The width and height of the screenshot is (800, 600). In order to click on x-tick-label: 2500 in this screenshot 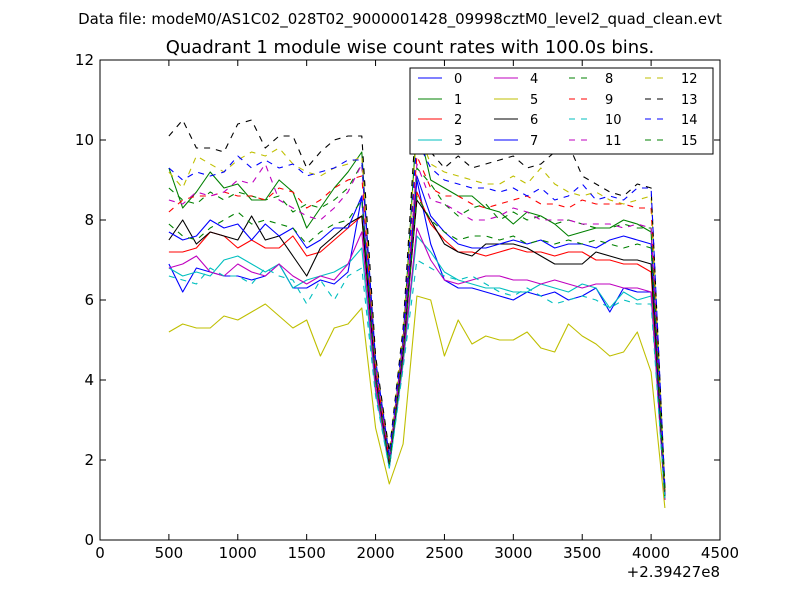, I will do `click(444, 553)`.